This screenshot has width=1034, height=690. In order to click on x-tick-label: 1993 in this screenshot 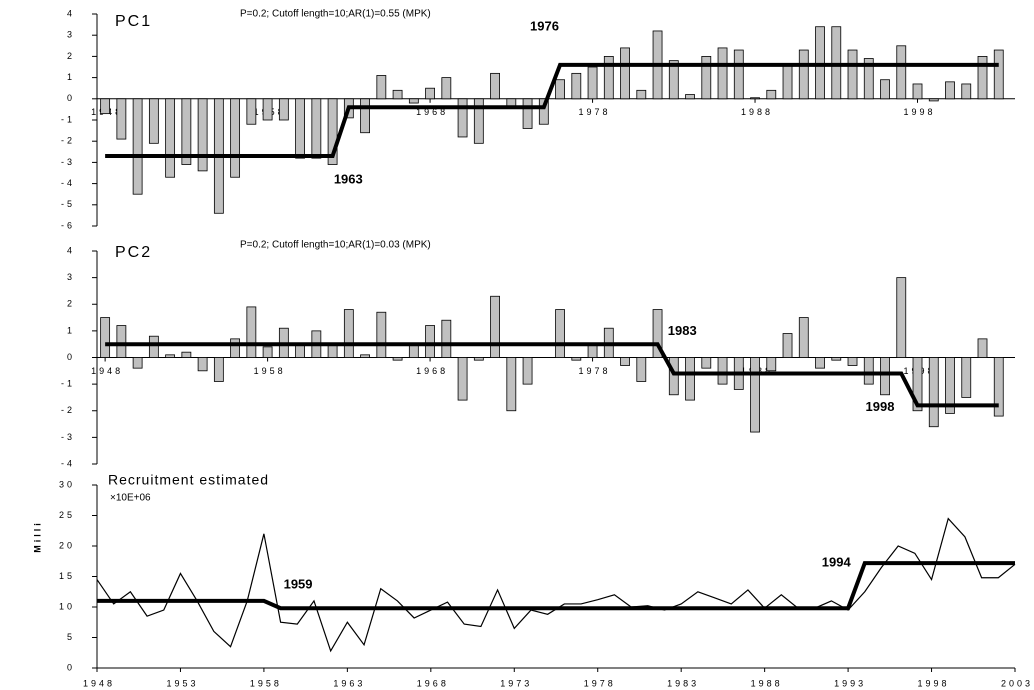, I will do `click(850, 683)`.